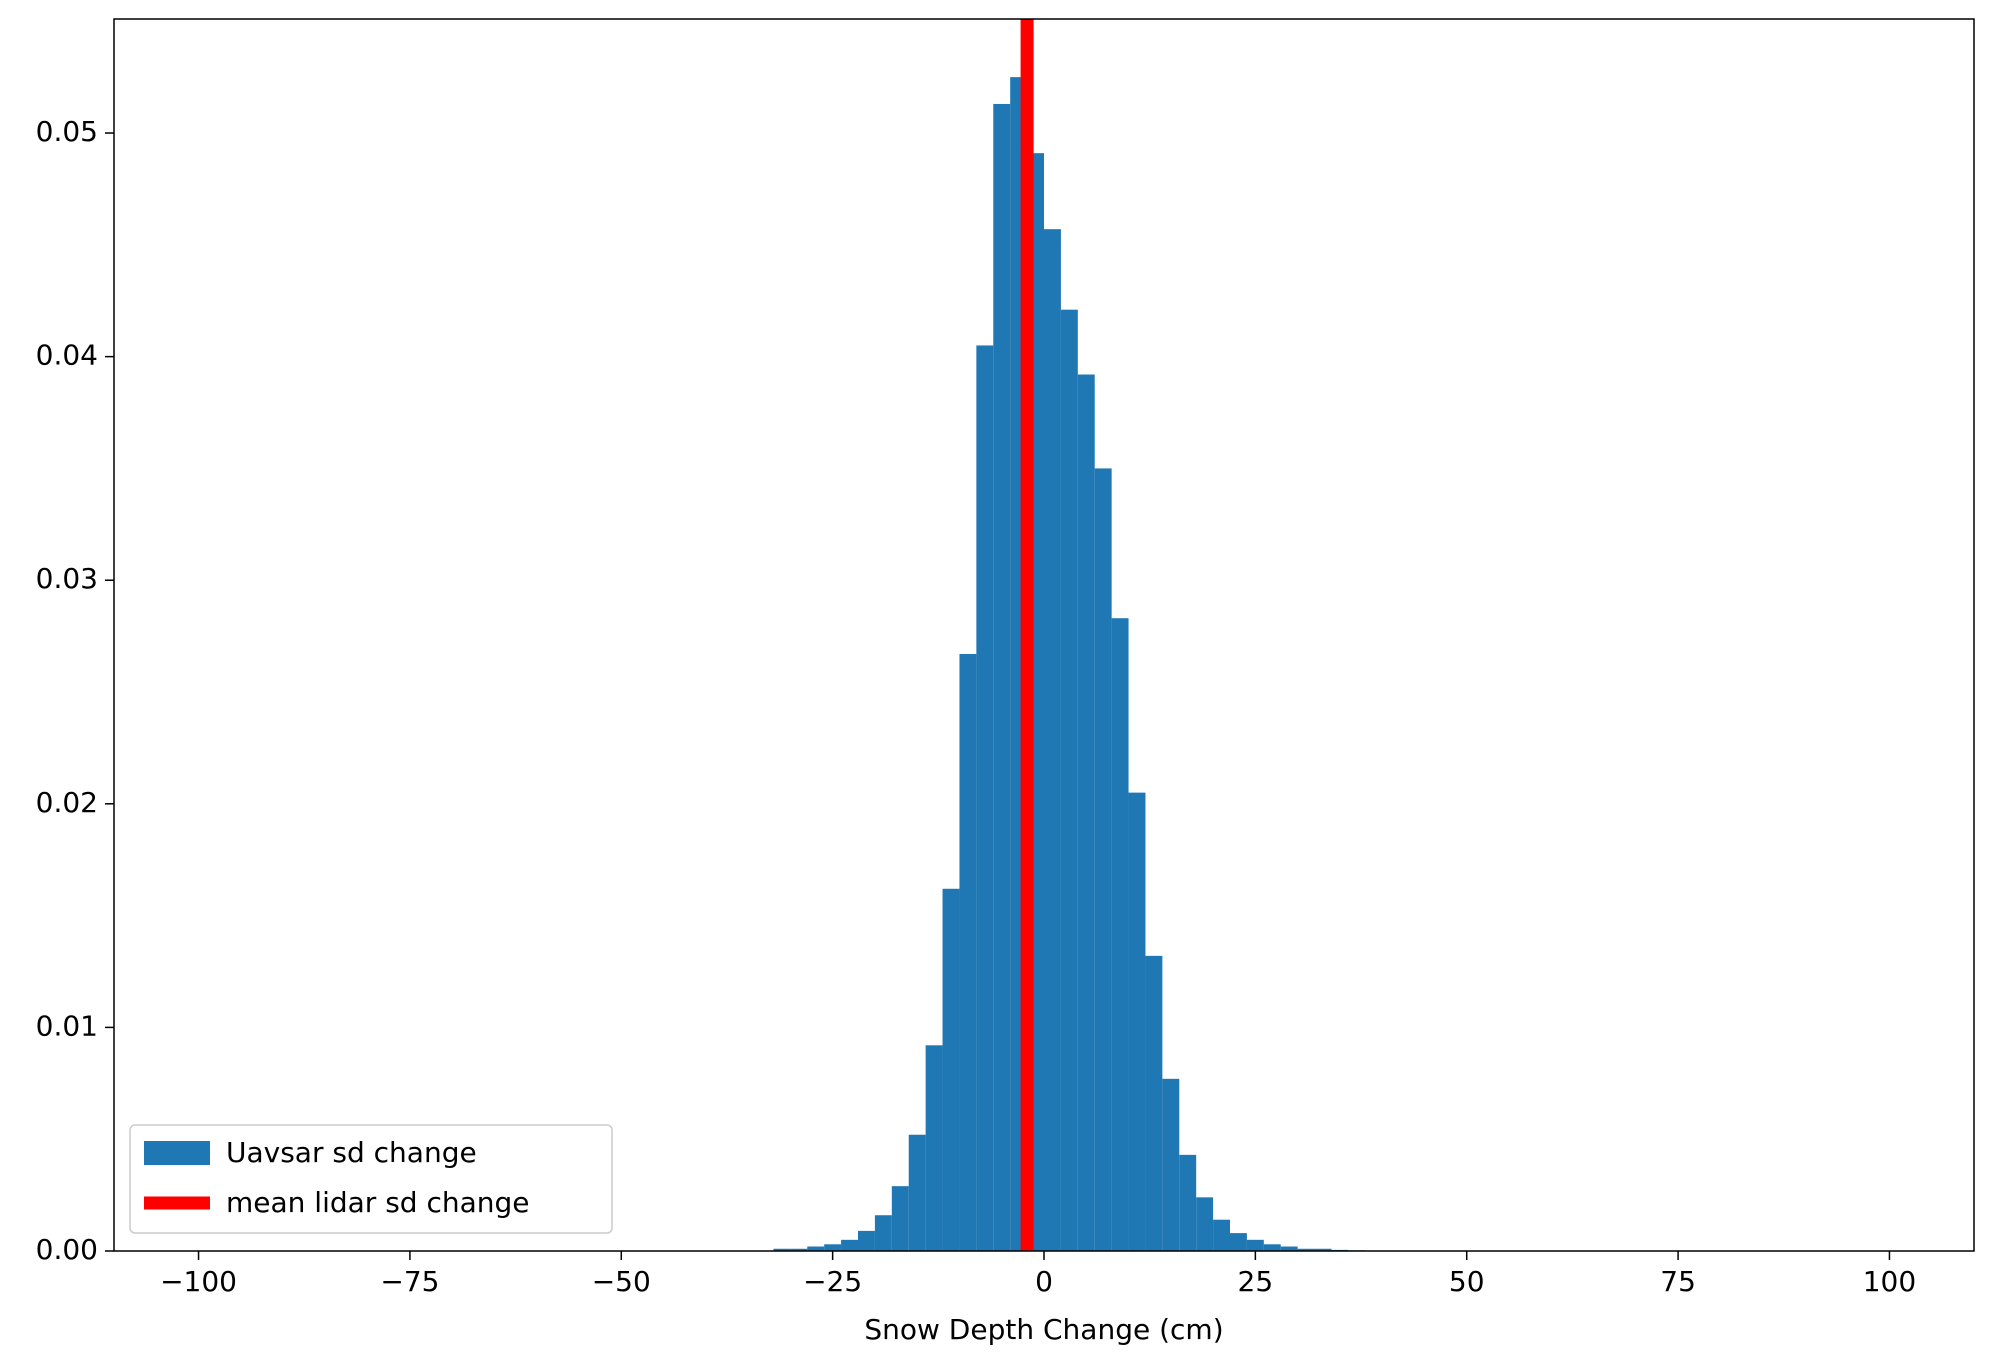  Describe the element at coordinates (351, 1152) in the screenshot. I see `legend-label: Uavsar sd change` at that location.